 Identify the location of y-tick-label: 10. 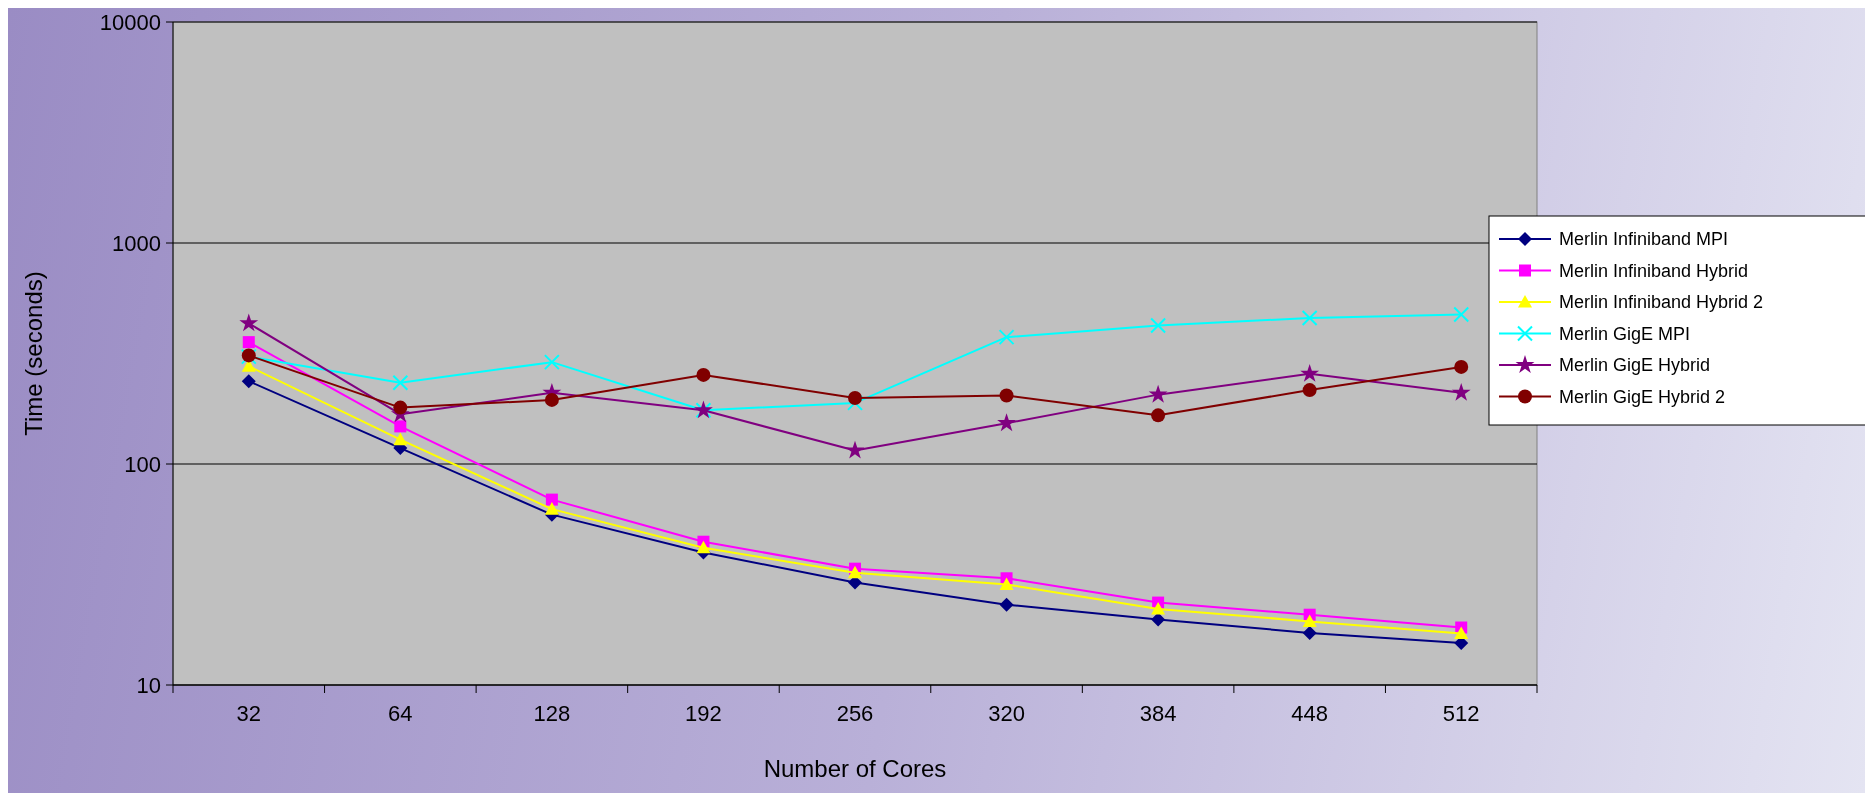
(148, 685).